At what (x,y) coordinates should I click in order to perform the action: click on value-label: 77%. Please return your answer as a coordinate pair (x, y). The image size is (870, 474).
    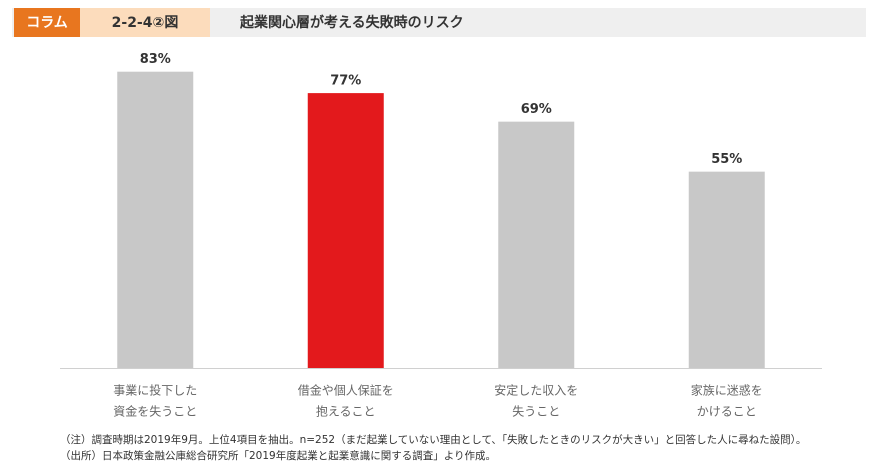
    Looking at the image, I should click on (345, 81).